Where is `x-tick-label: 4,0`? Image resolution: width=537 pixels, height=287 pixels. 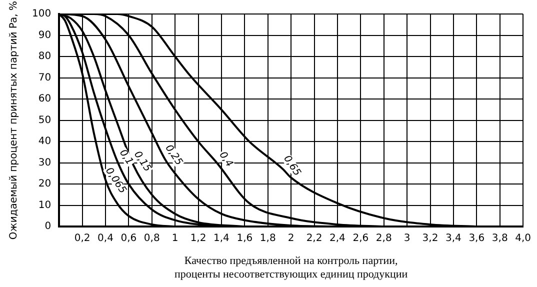
x-tick-label: 4,0 is located at coordinates (523, 238).